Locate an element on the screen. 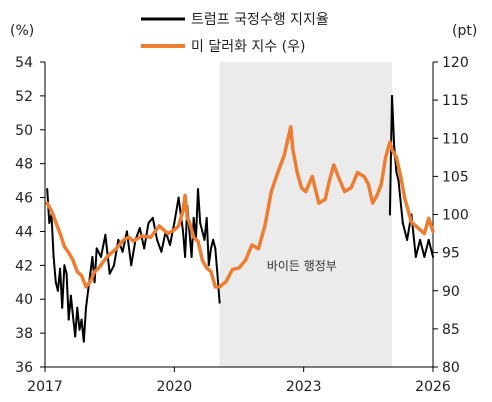 The width and height of the screenshot is (492, 402). right-tick-label: 115 is located at coordinates (455, 101).